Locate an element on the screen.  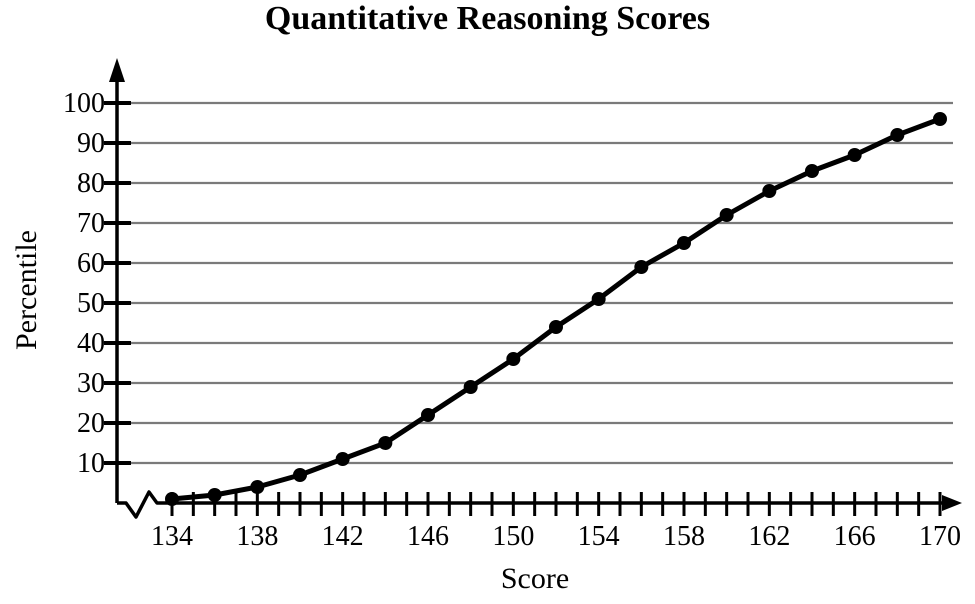
y-tick-label: 70 is located at coordinates (91, 223).